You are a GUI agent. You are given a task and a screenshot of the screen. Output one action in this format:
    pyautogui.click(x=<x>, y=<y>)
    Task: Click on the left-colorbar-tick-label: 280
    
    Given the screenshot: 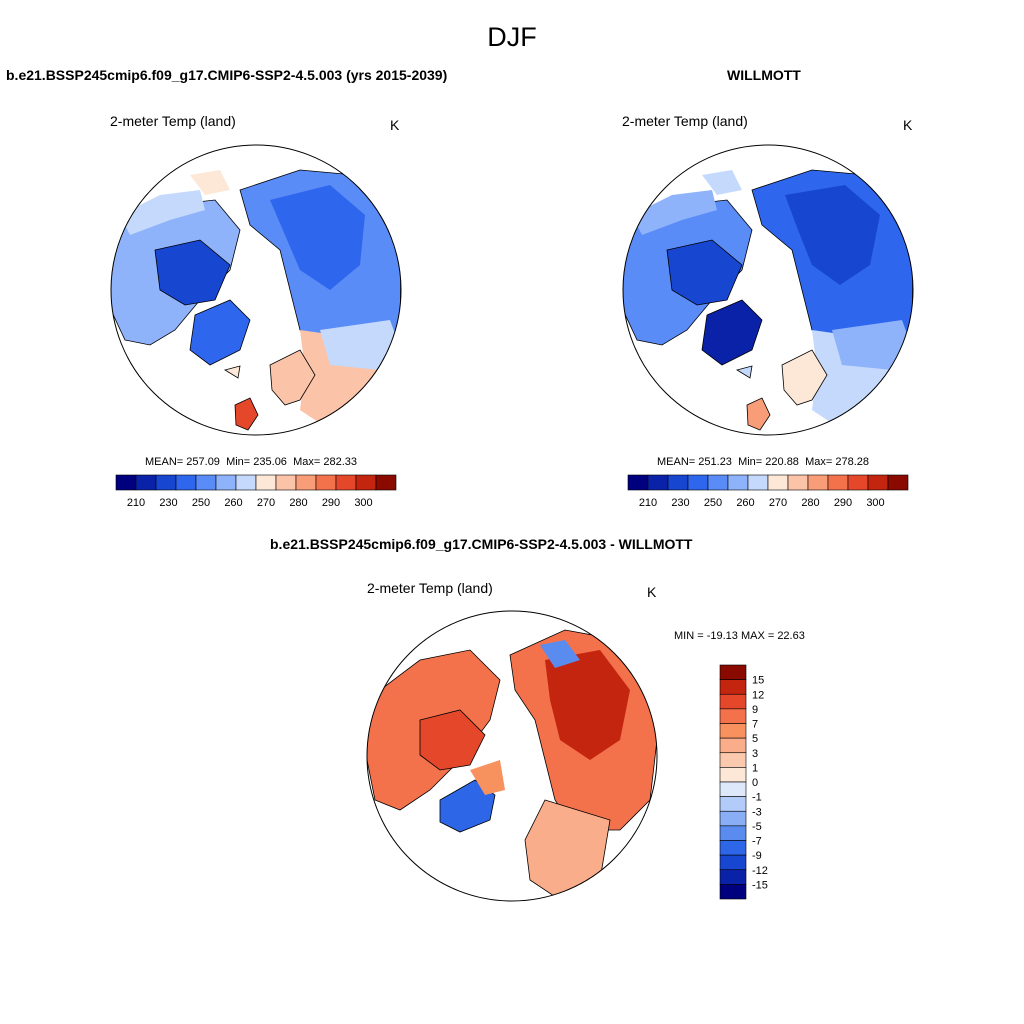 What is the action you would take?
    pyautogui.click(x=298, y=503)
    